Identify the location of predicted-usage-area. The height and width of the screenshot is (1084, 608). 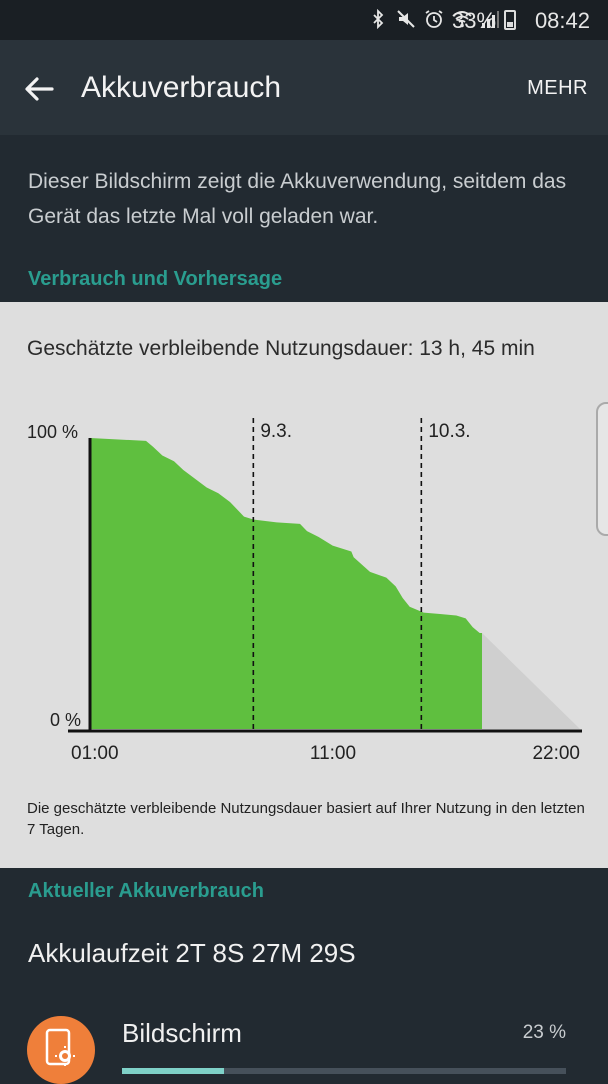
(531, 680).